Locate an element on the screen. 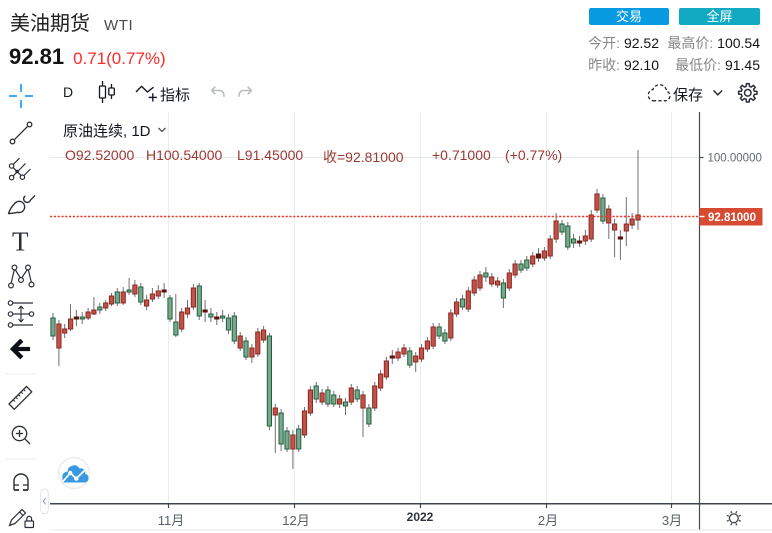 The image size is (772, 533). svg-text: 100.00000 is located at coordinates (735, 159).